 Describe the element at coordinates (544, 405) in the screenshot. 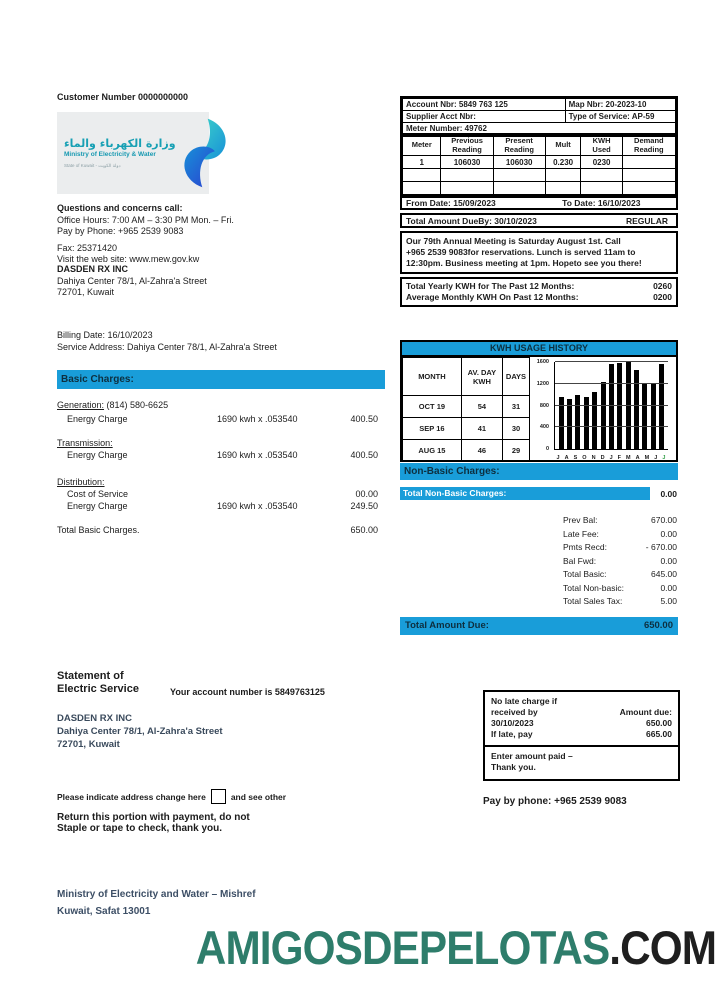

I see `y-tick-label: 800` at that location.